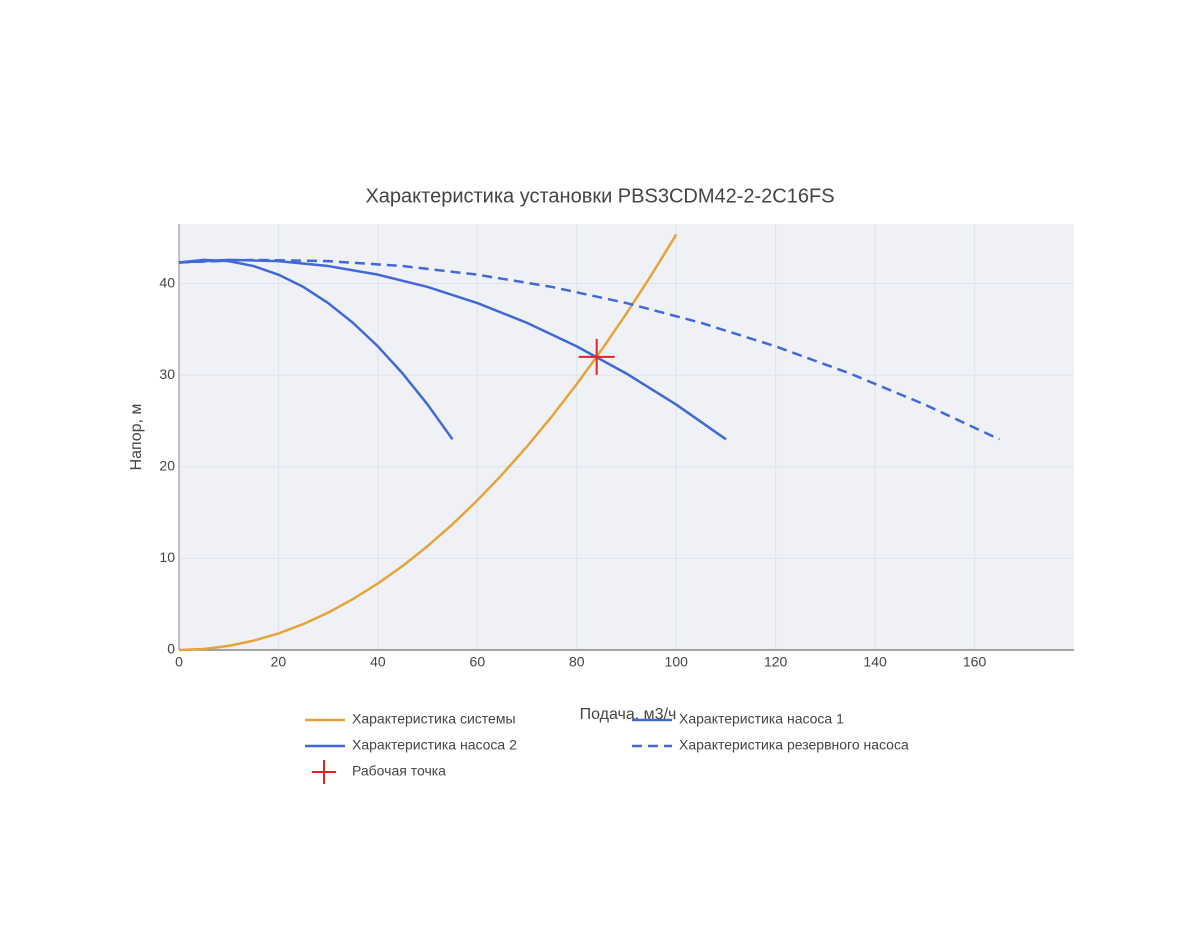  I want to click on legend-symbol, so click(324, 772).